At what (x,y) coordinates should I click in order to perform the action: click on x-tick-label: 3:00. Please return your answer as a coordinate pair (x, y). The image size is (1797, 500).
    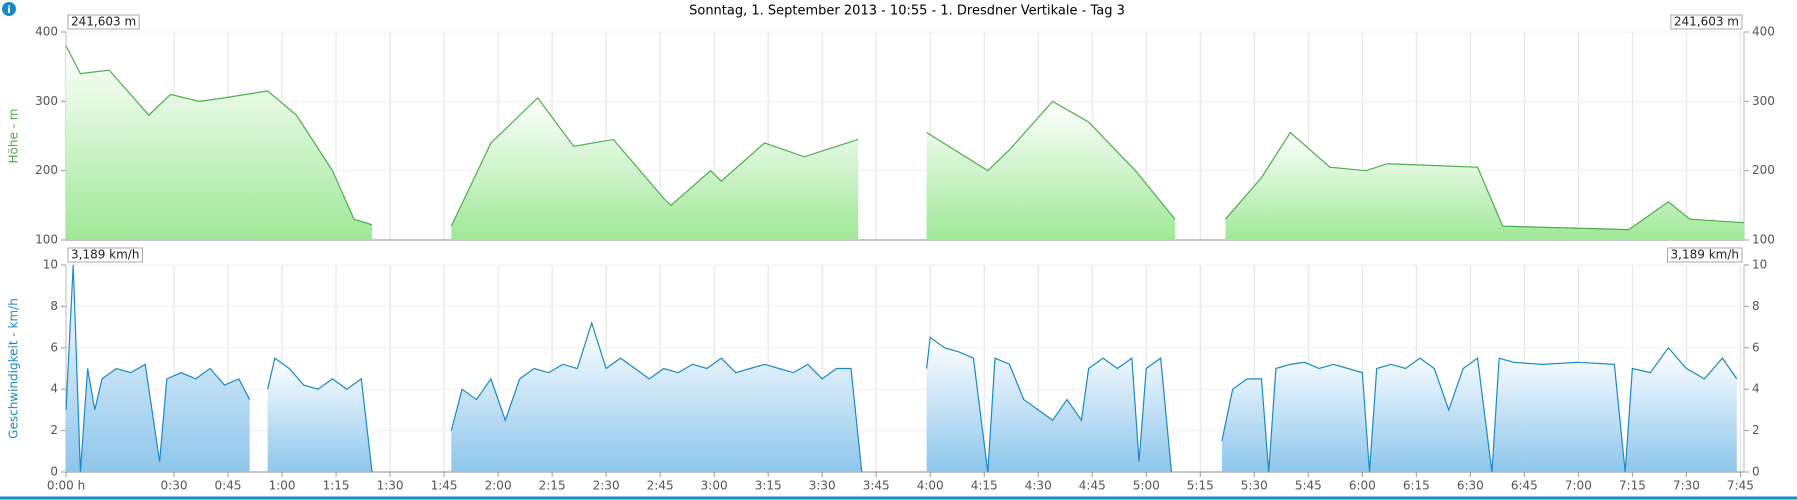
    Looking at the image, I should click on (714, 486).